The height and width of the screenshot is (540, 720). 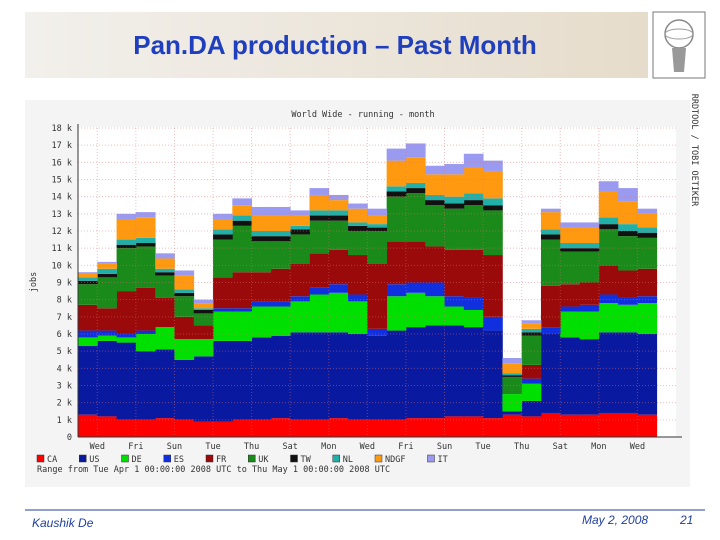 What do you see at coordinates (615, 520) in the screenshot?
I see `date: May 2, 2008` at bounding box center [615, 520].